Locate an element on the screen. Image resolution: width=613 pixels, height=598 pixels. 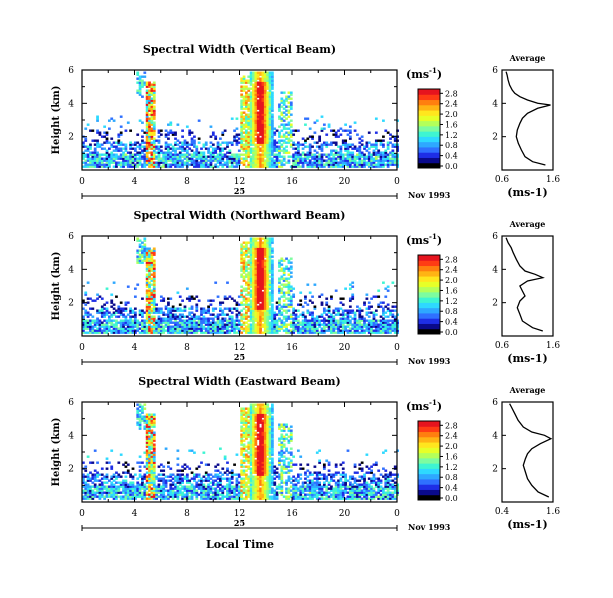
colorbar-swatch is located at coordinates (429, 123).